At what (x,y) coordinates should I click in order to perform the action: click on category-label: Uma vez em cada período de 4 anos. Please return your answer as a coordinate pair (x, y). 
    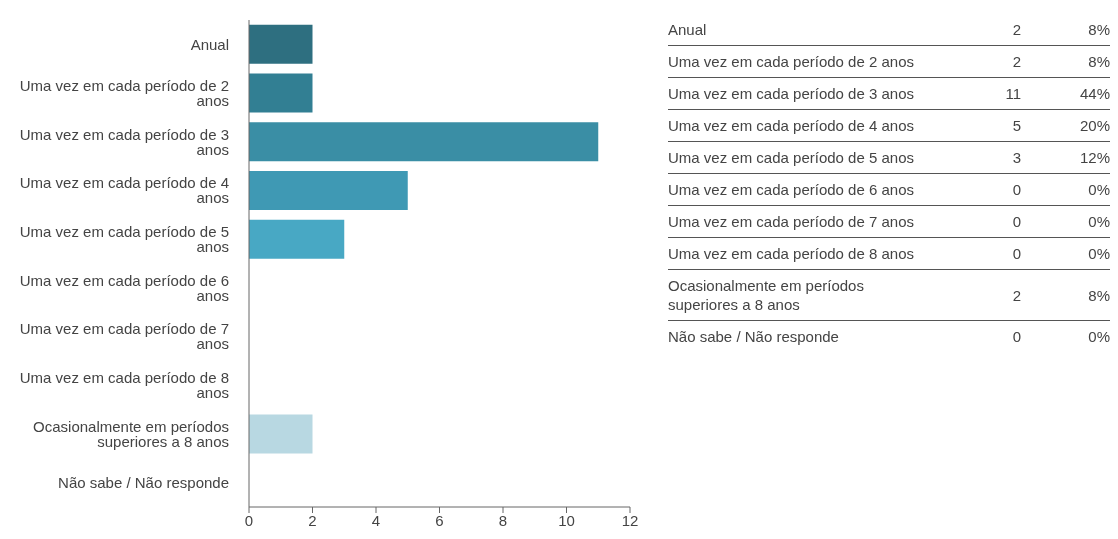
    Looking at the image, I should click on (791, 126).